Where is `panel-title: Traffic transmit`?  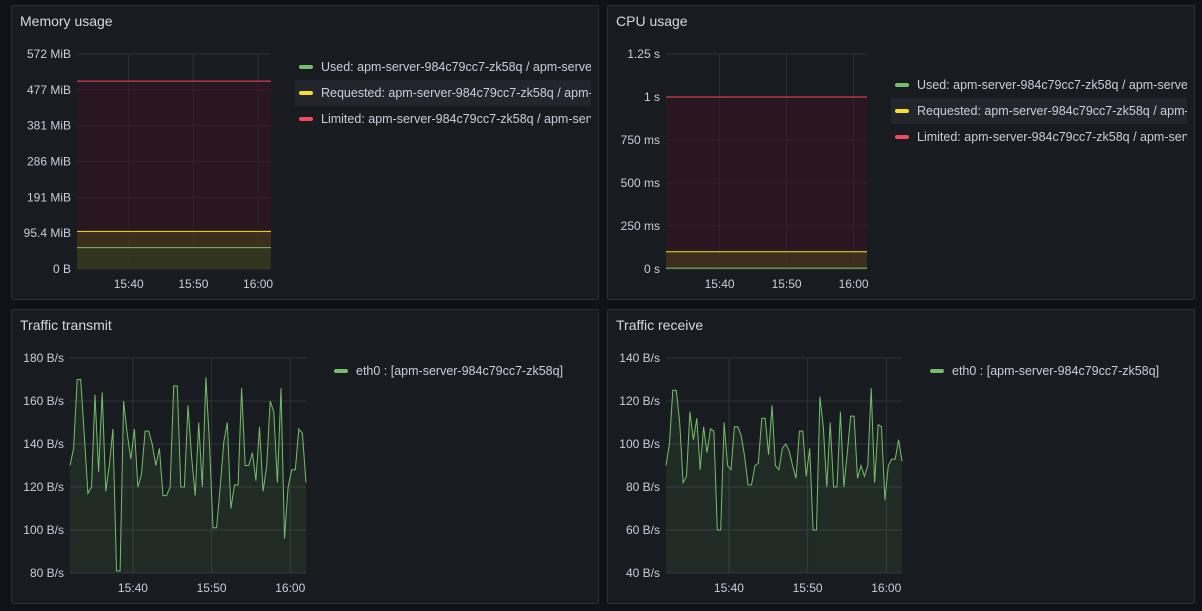 panel-title: Traffic transmit is located at coordinates (66, 325).